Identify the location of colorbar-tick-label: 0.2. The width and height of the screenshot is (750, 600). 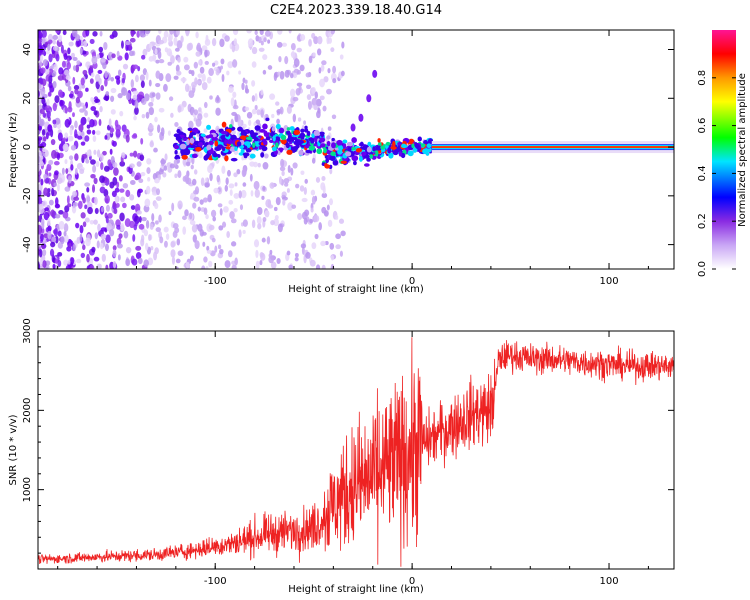
(702, 221).